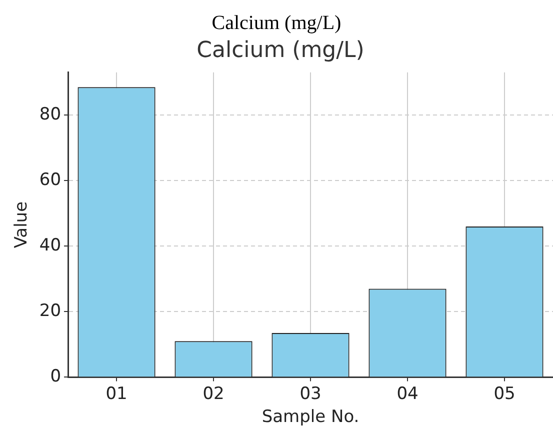 The width and height of the screenshot is (553, 436). Describe the element at coordinates (50, 180) in the screenshot. I see `y-tick-label: 60` at that location.